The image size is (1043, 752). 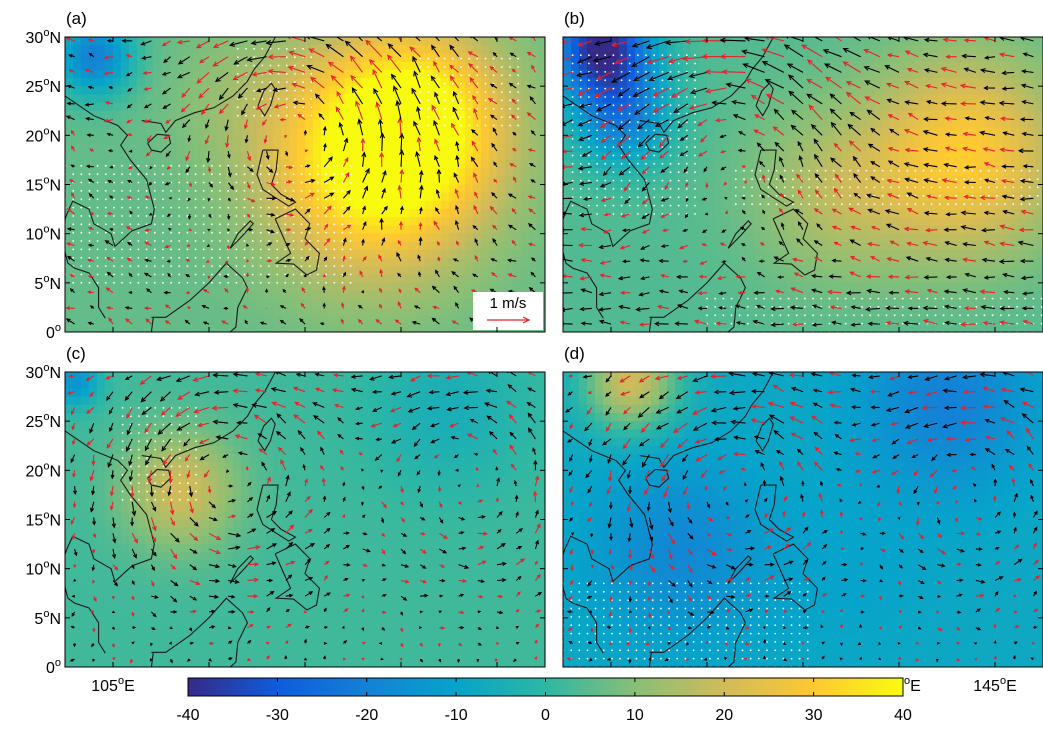 I want to click on reference-vector-label: 1 m/s, so click(x=508, y=303).